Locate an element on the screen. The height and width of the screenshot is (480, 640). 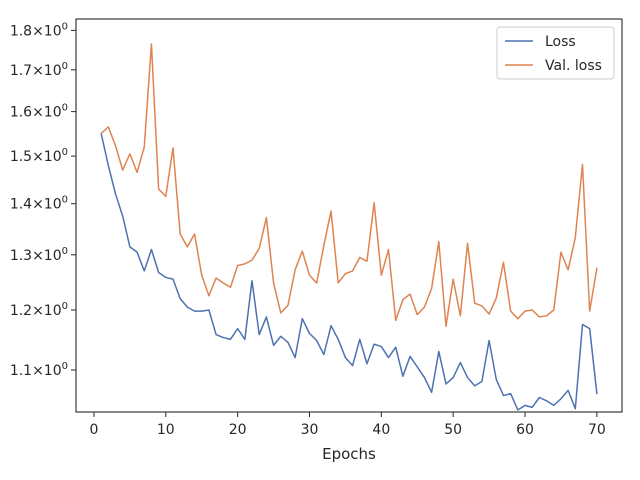
y-tick-label: 1.6×100 is located at coordinates (39, 112).